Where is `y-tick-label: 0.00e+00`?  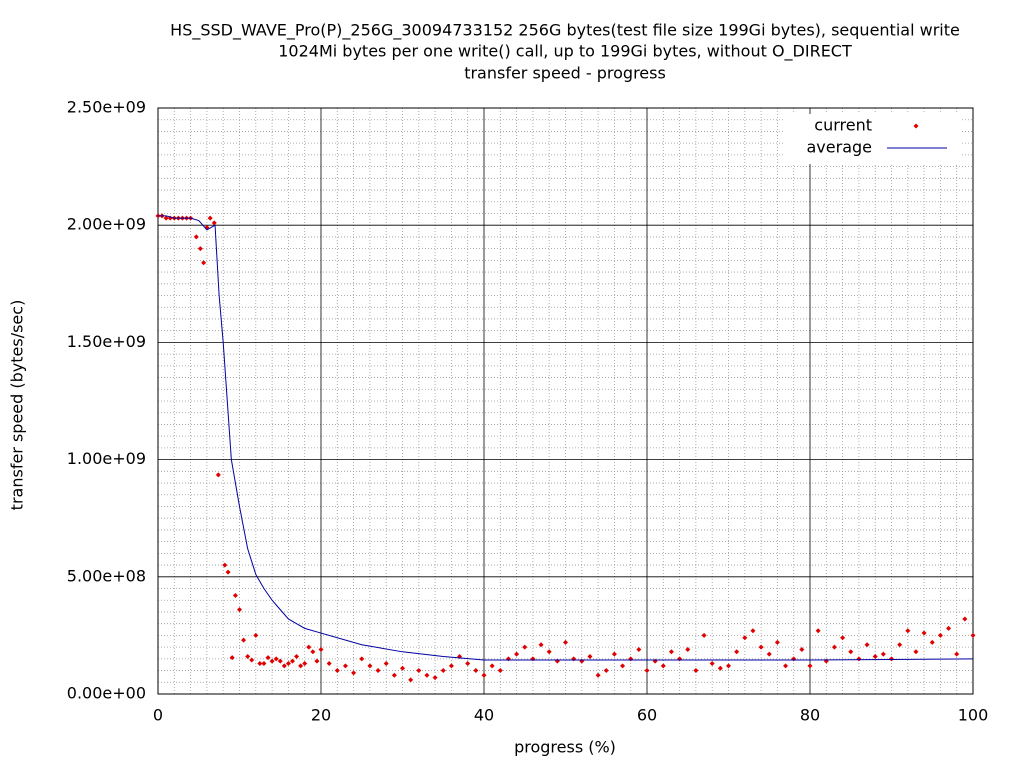
y-tick-label: 0.00e+00 is located at coordinates (106, 693).